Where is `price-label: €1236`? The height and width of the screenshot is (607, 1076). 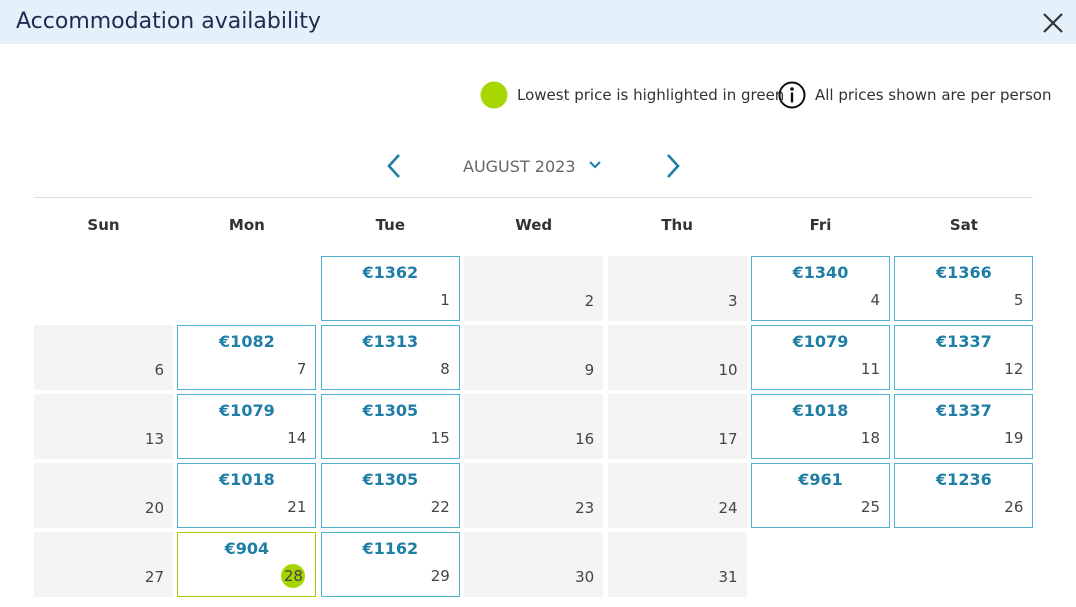 price-label: €1236 is located at coordinates (964, 479).